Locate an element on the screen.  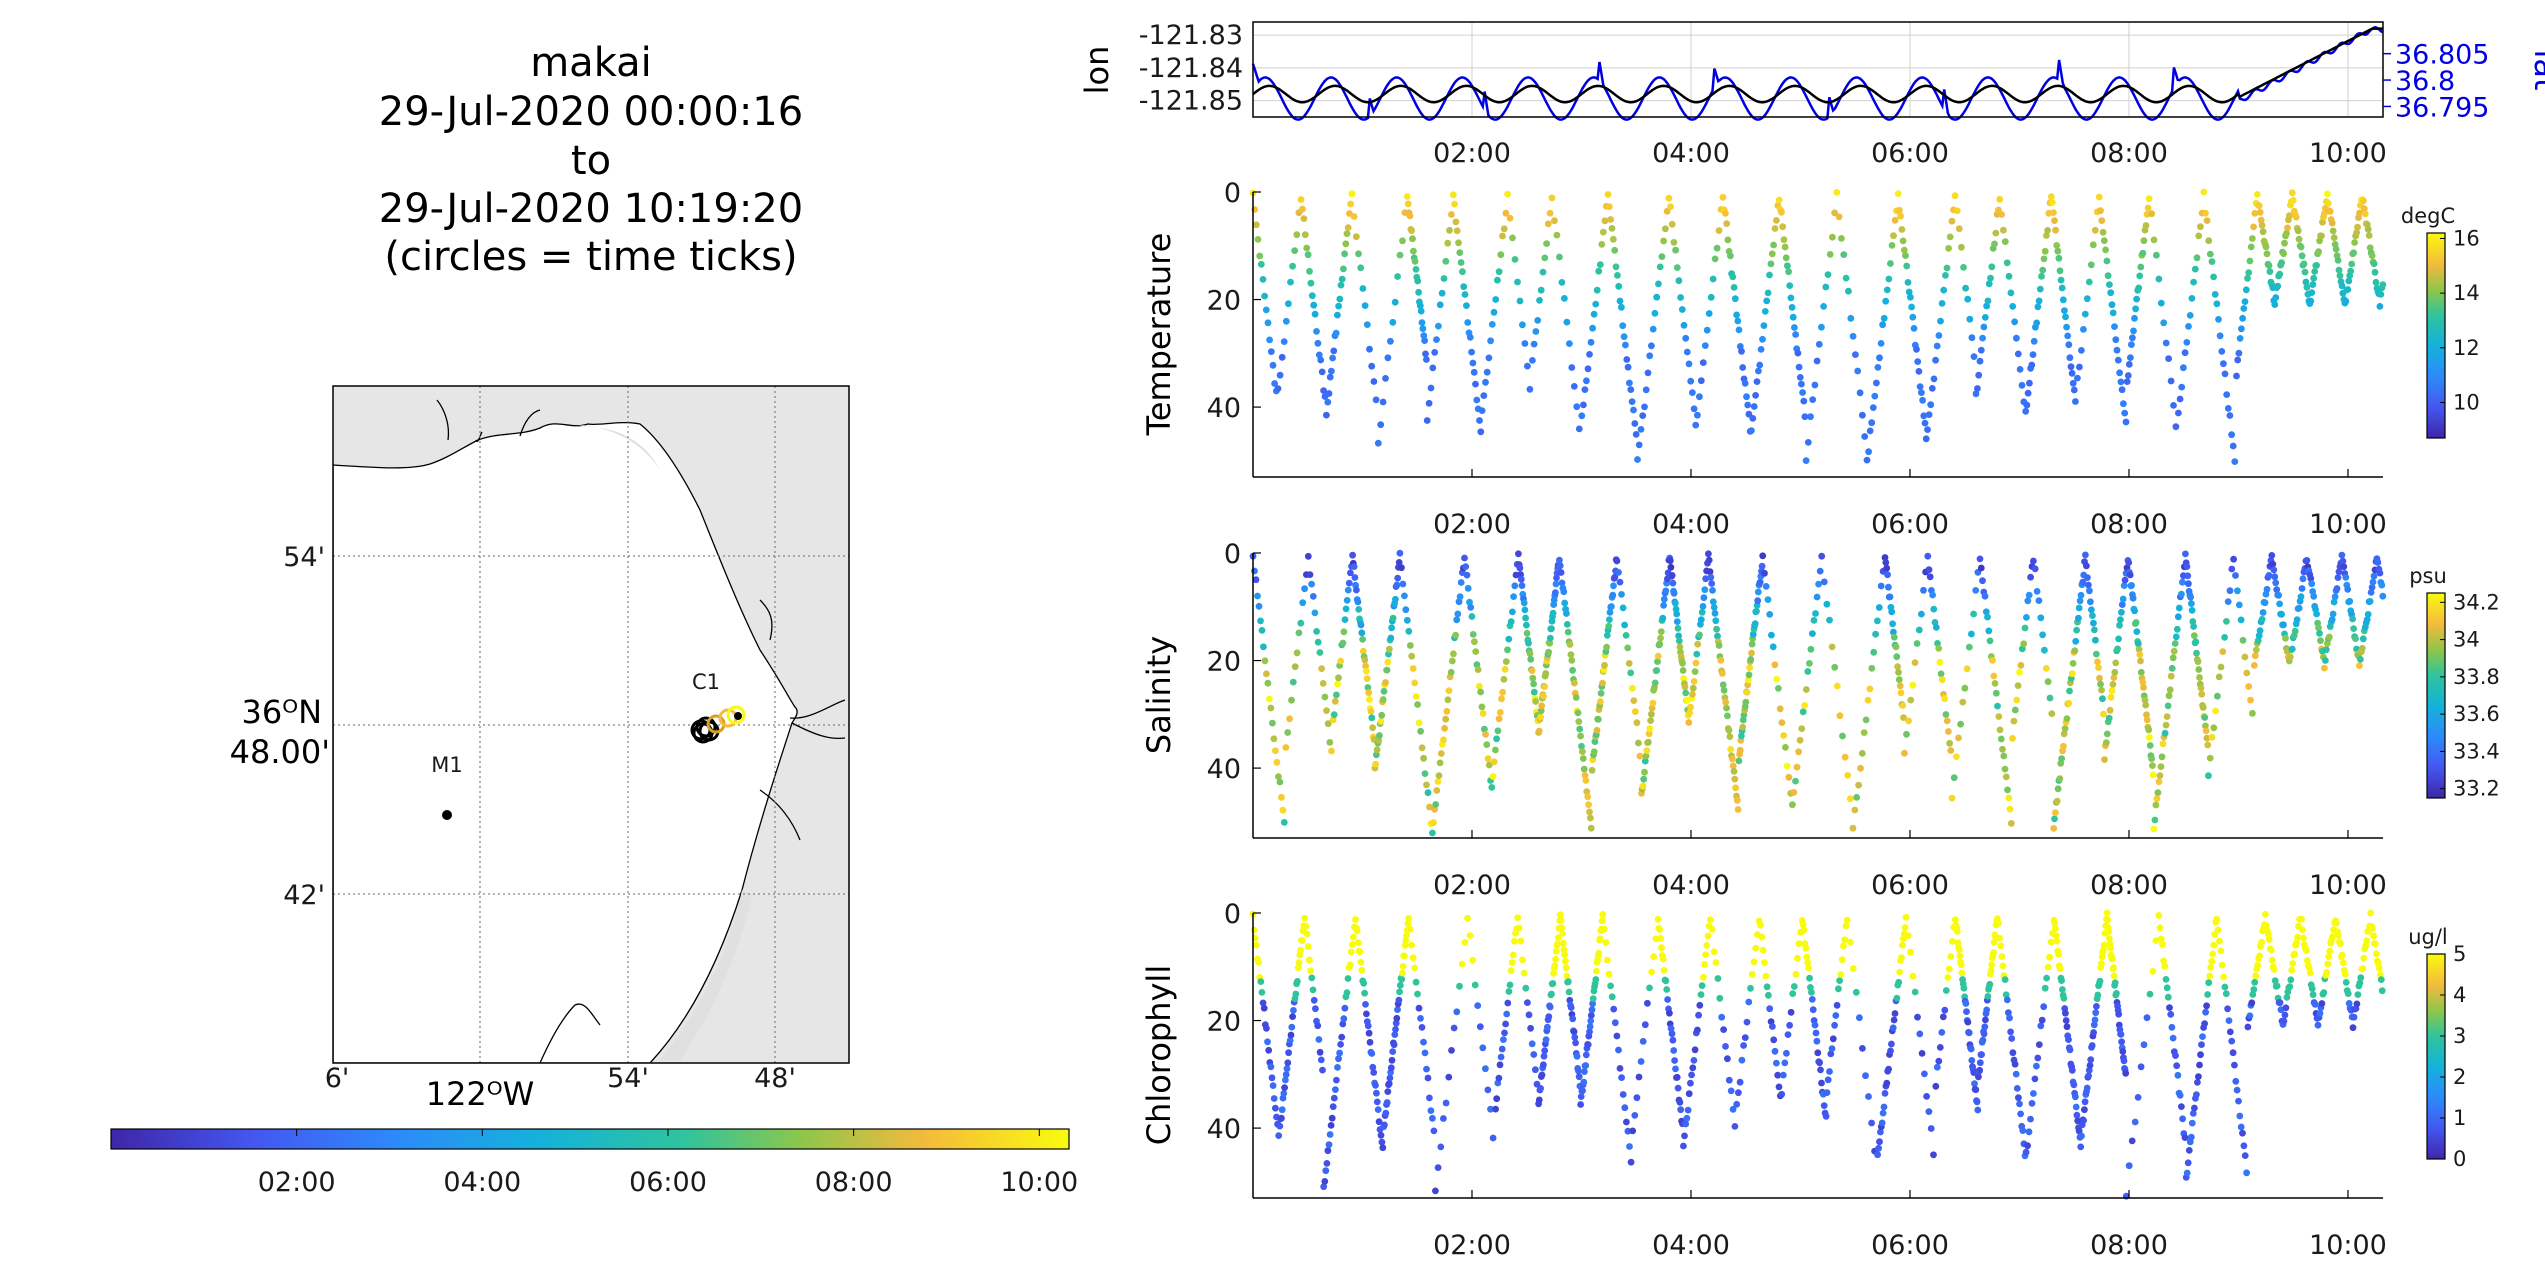
colorbar-tick-label: 14 is located at coordinates (2466, 293).